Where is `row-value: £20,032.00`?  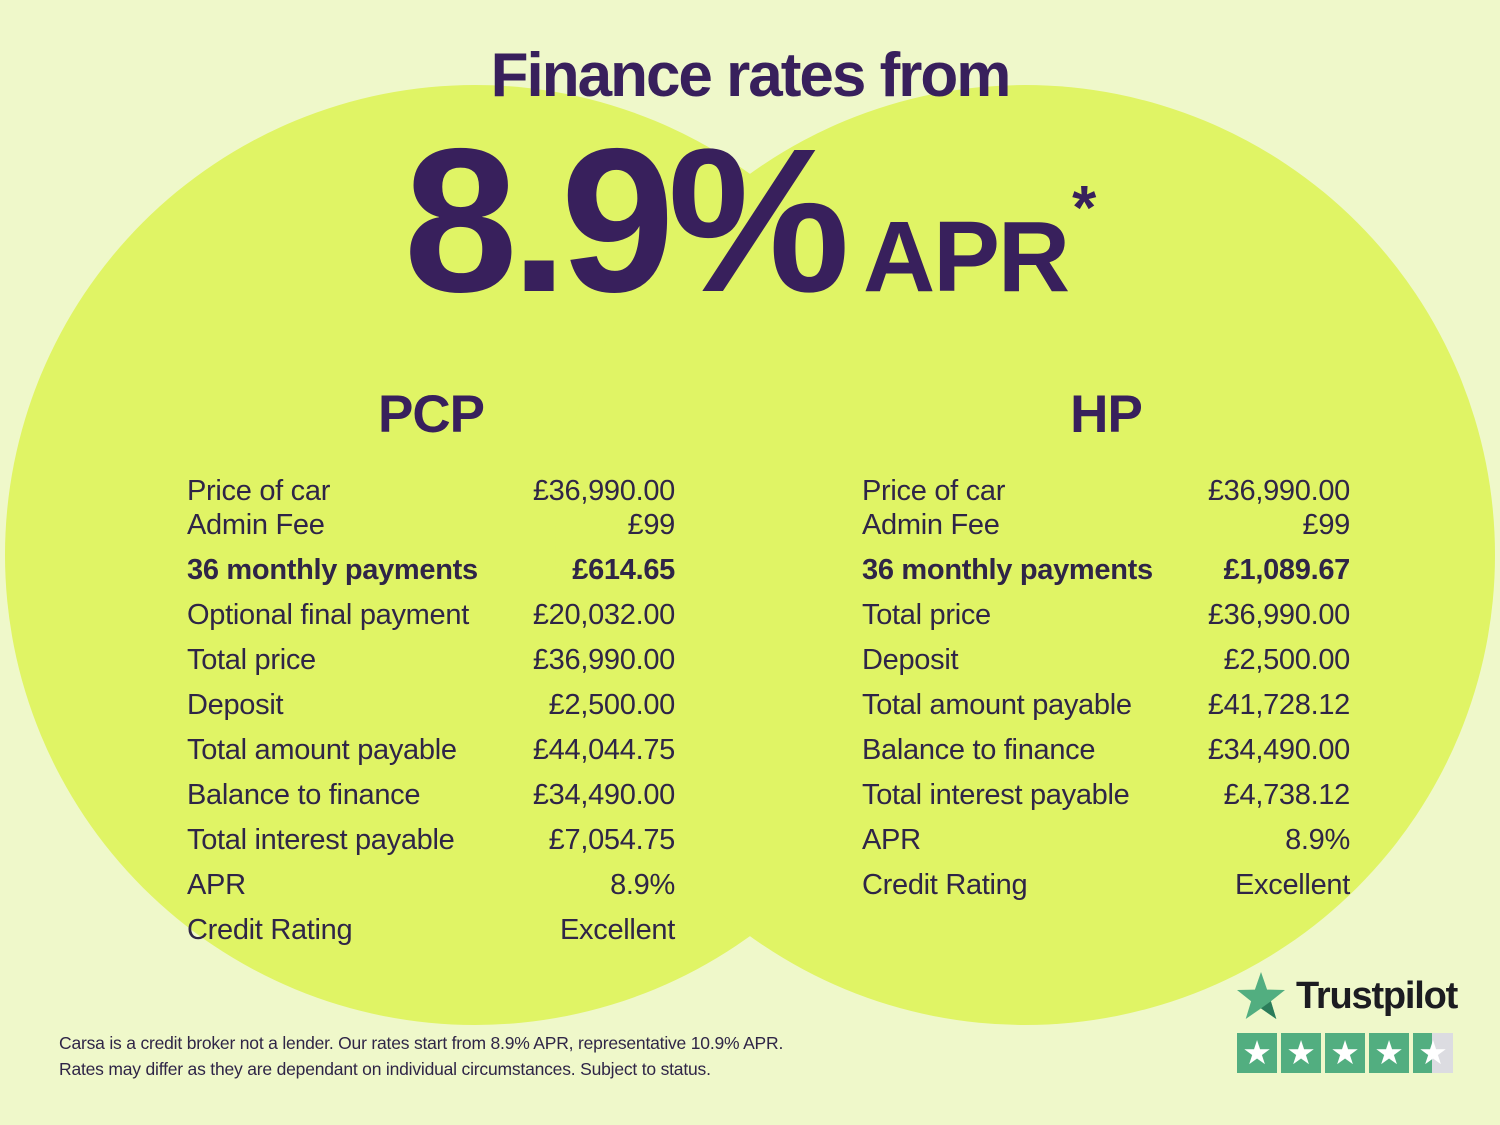
row-value: £20,032.00 is located at coordinates (603, 615).